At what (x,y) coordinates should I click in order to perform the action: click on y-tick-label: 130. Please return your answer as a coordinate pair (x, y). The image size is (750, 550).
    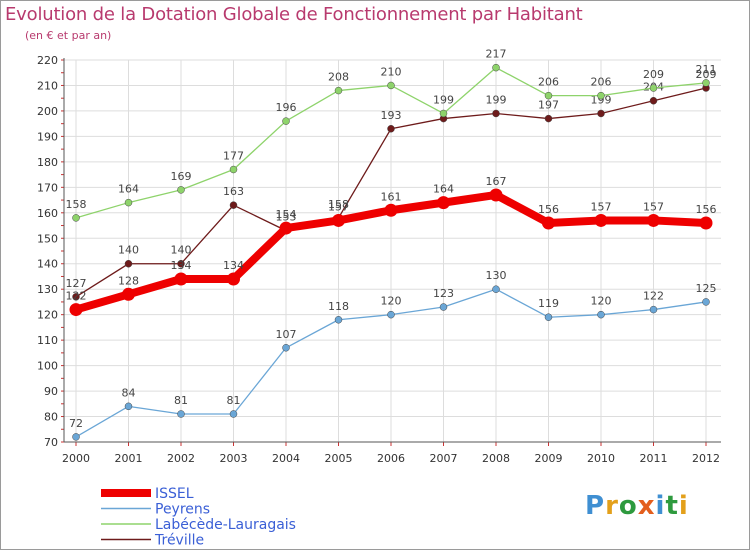
    Looking at the image, I should click on (47, 289).